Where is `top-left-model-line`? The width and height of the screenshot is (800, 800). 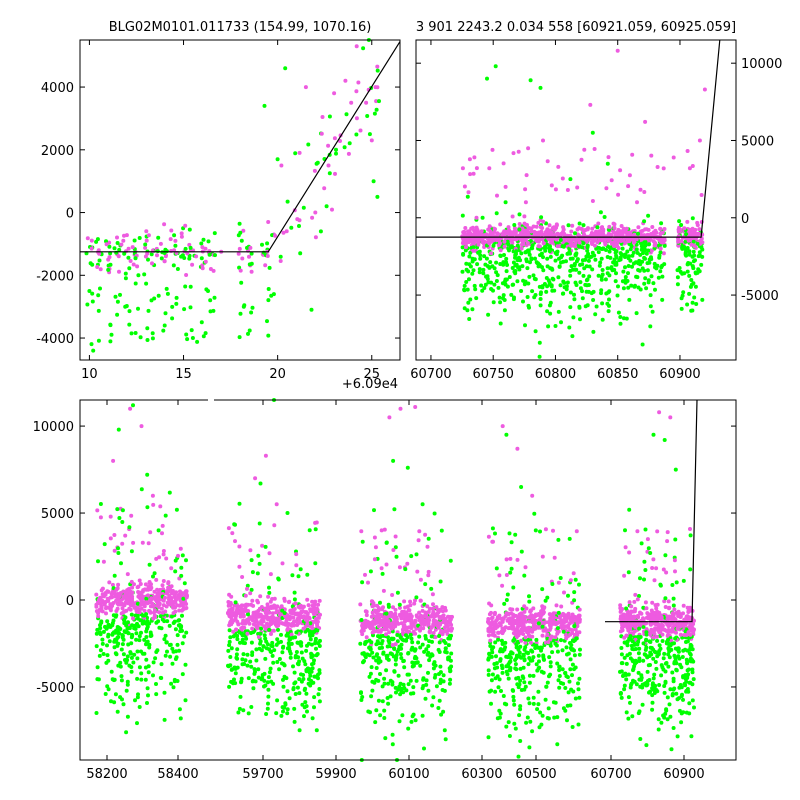 top-left-model-line is located at coordinates (240, 147).